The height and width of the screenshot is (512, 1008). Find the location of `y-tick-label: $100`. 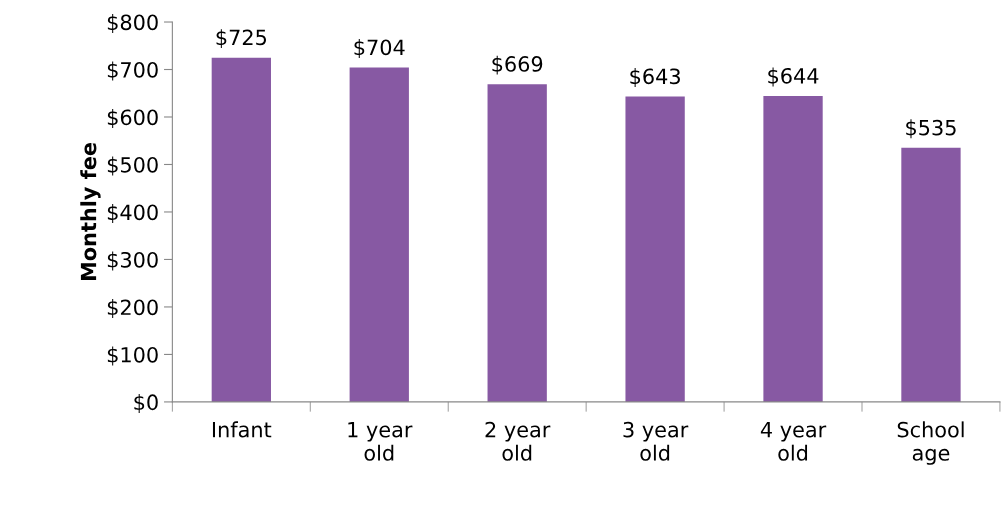

y-tick-label: $100 is located at coordinates (132, 356).